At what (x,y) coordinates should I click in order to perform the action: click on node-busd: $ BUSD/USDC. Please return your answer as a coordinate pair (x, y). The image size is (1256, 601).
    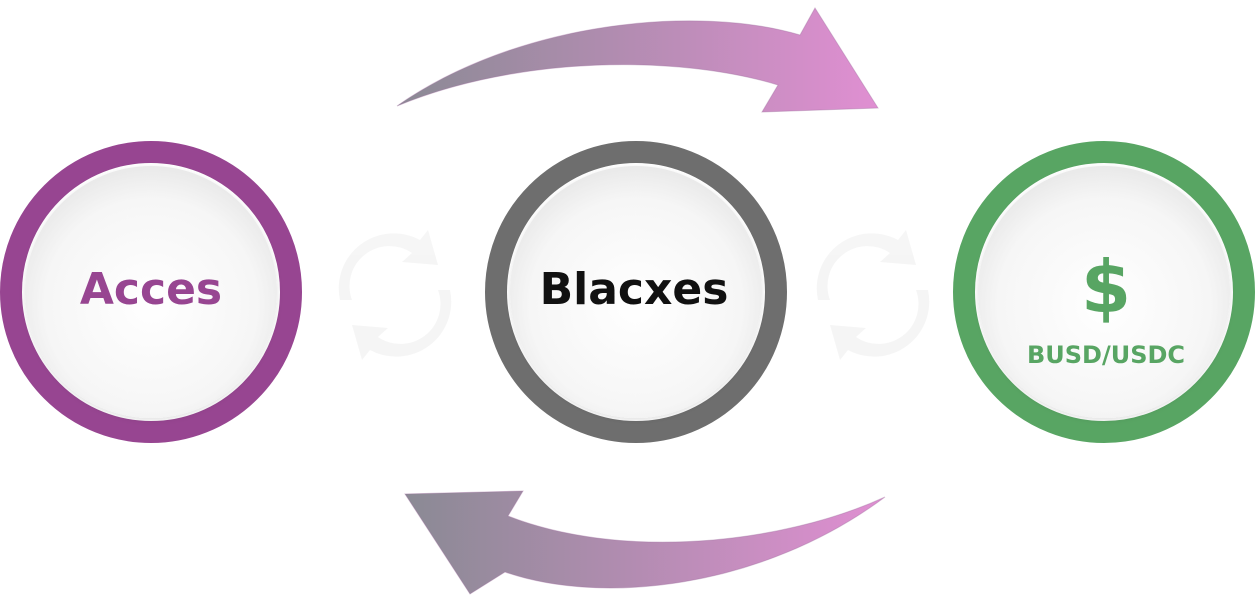
    Looking at the image, I should click on (1104, 292).